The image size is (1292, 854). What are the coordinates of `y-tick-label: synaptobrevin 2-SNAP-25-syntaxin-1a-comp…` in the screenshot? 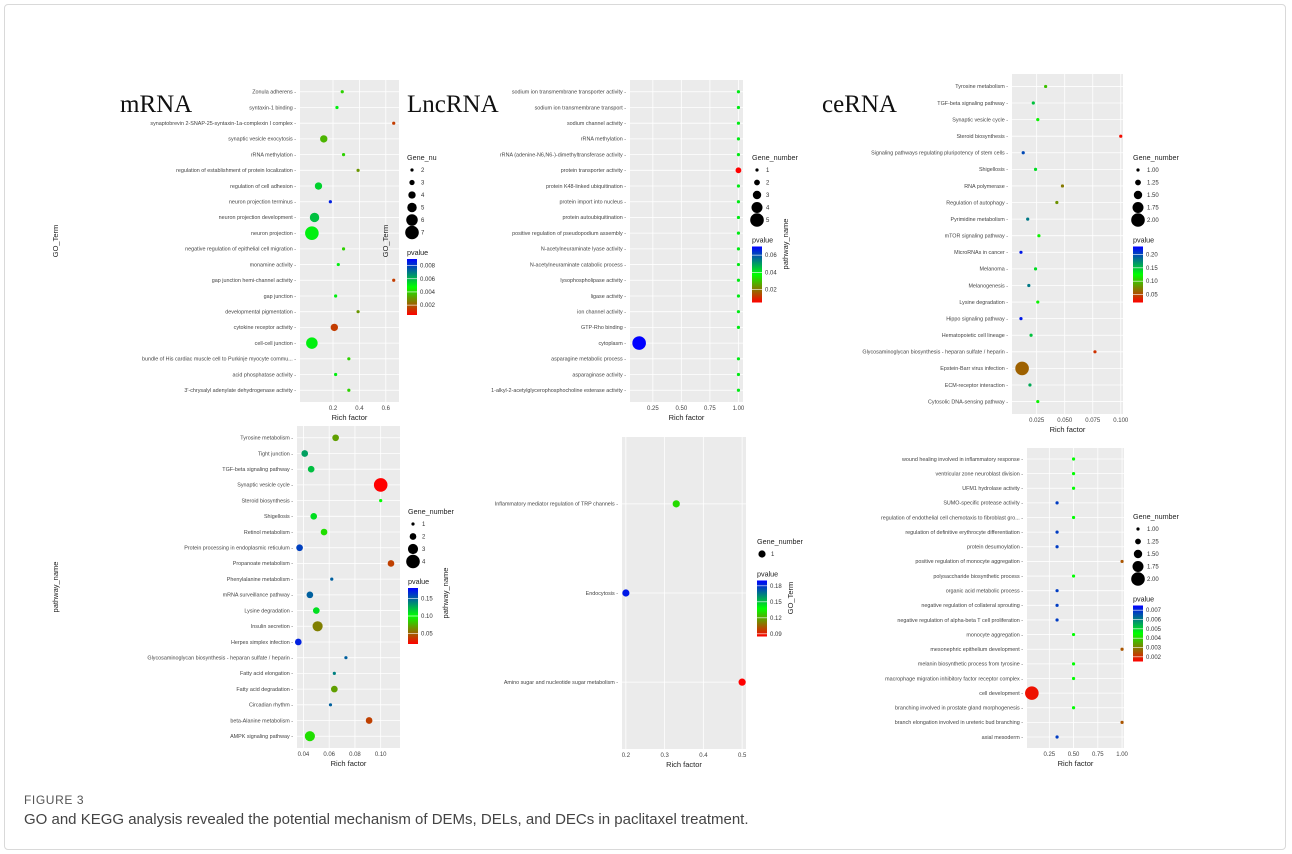 It's located at (223, 124).